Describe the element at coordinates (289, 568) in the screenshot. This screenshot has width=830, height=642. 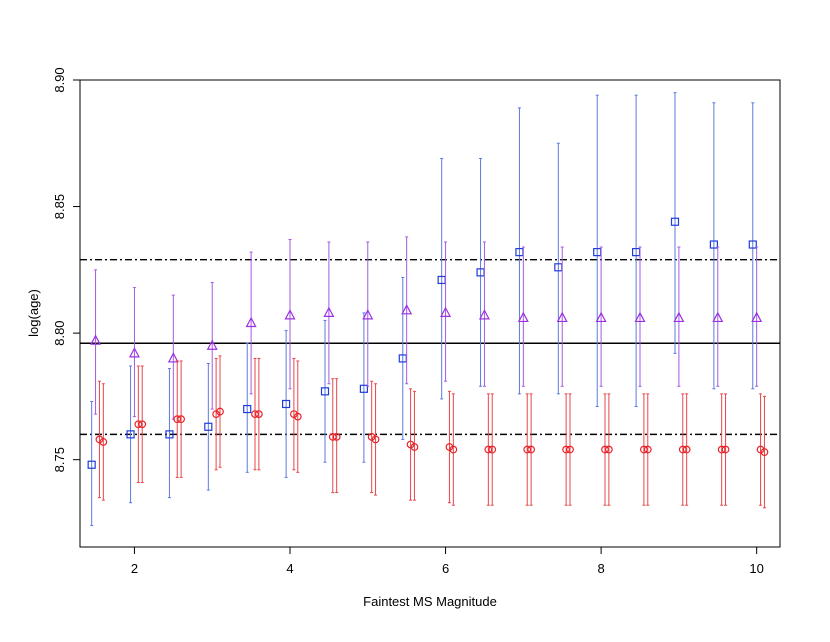
I see `x-tick-label: 4` at that location.